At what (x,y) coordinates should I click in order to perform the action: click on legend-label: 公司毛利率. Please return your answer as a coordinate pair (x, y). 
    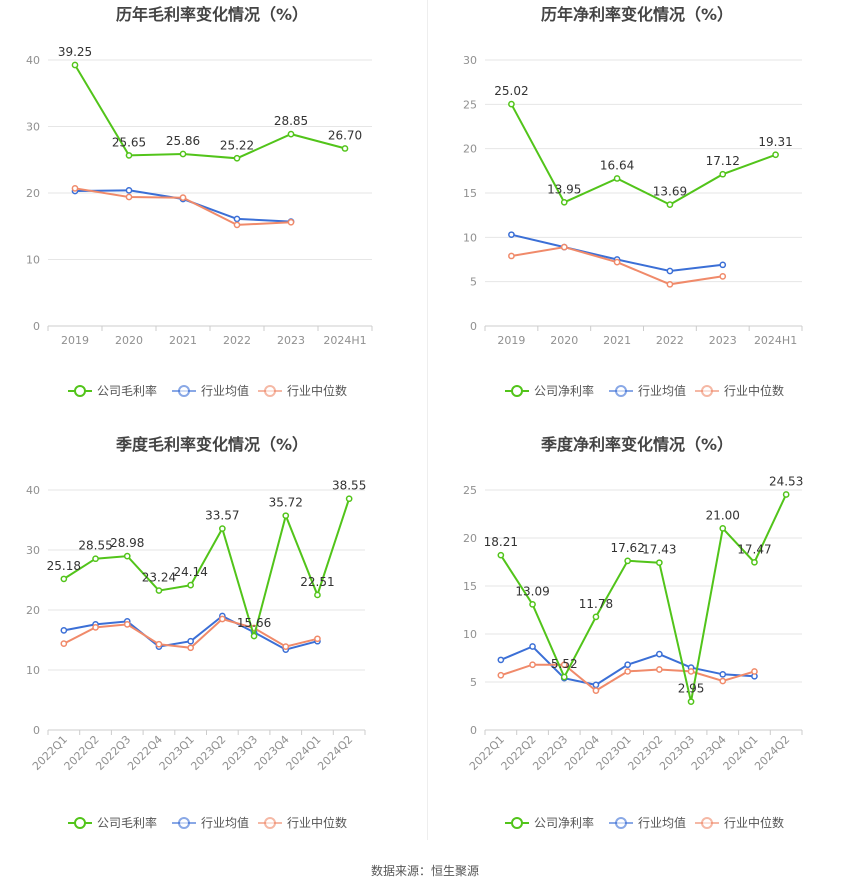
    Looking at the image, I should click on (127, 390).